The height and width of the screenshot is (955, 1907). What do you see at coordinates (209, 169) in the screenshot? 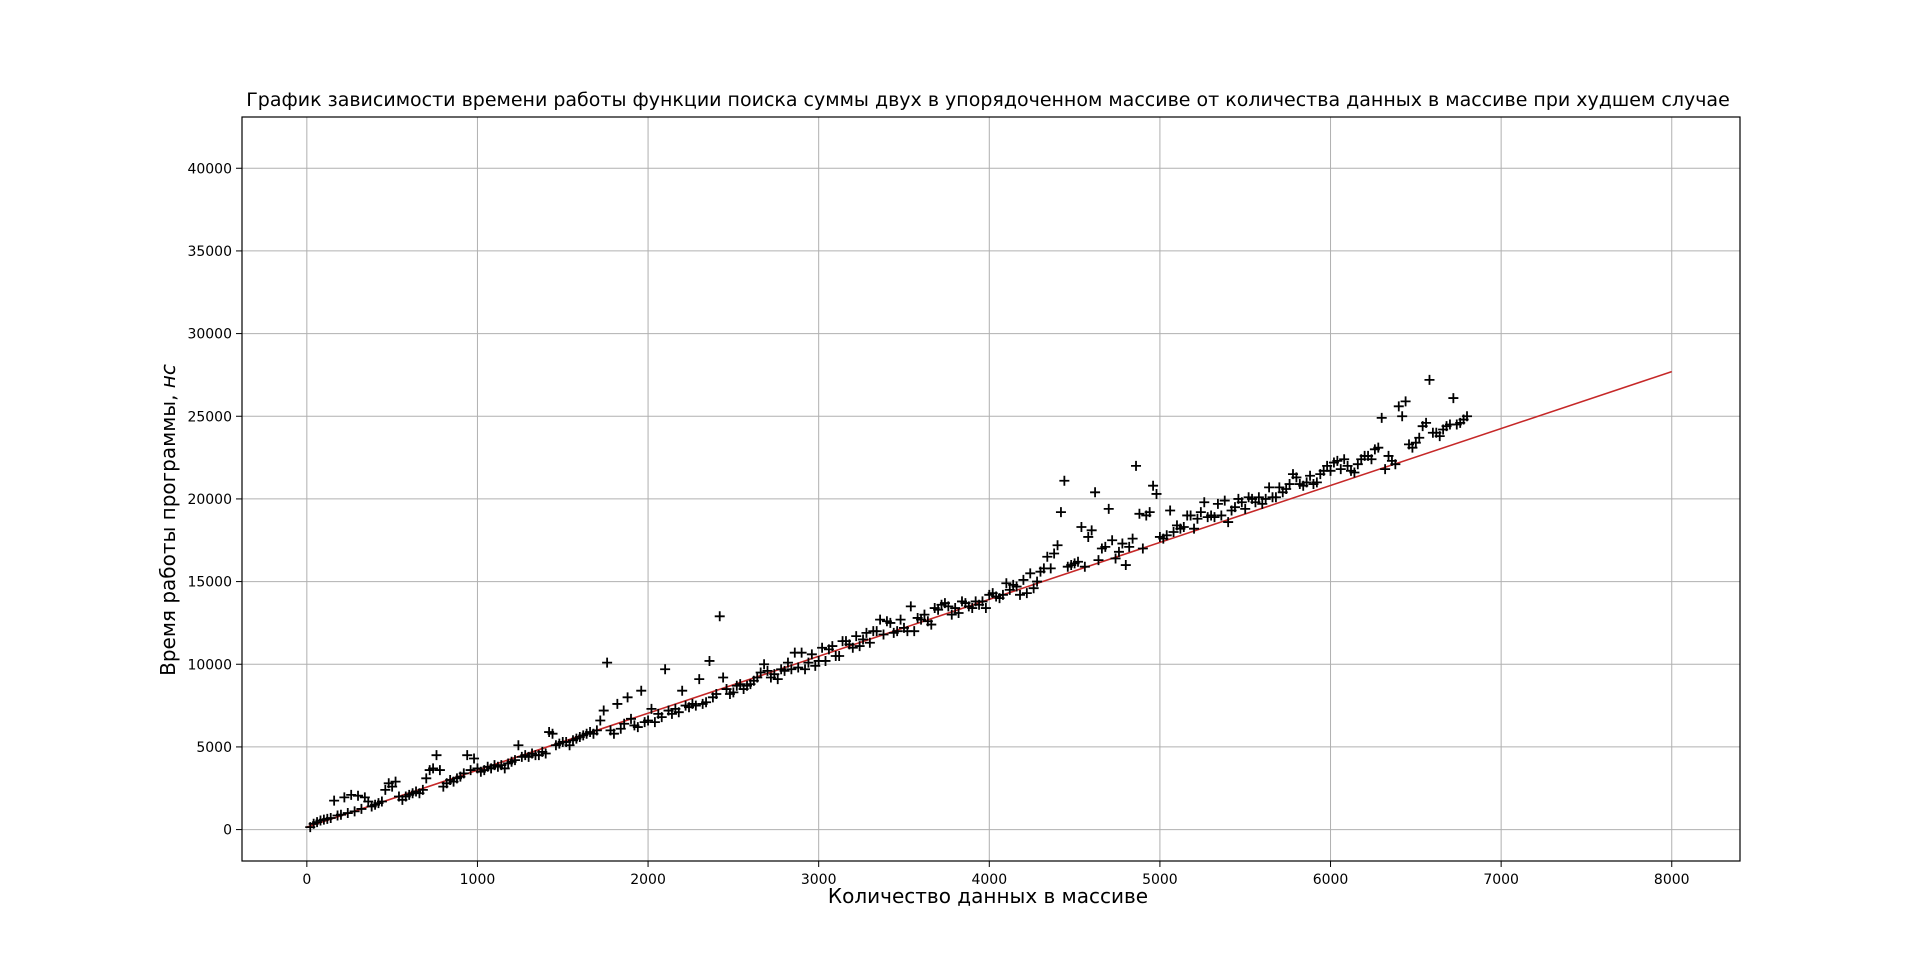
I see `y-tick-label: 40000` at bounding box center [209, 169].